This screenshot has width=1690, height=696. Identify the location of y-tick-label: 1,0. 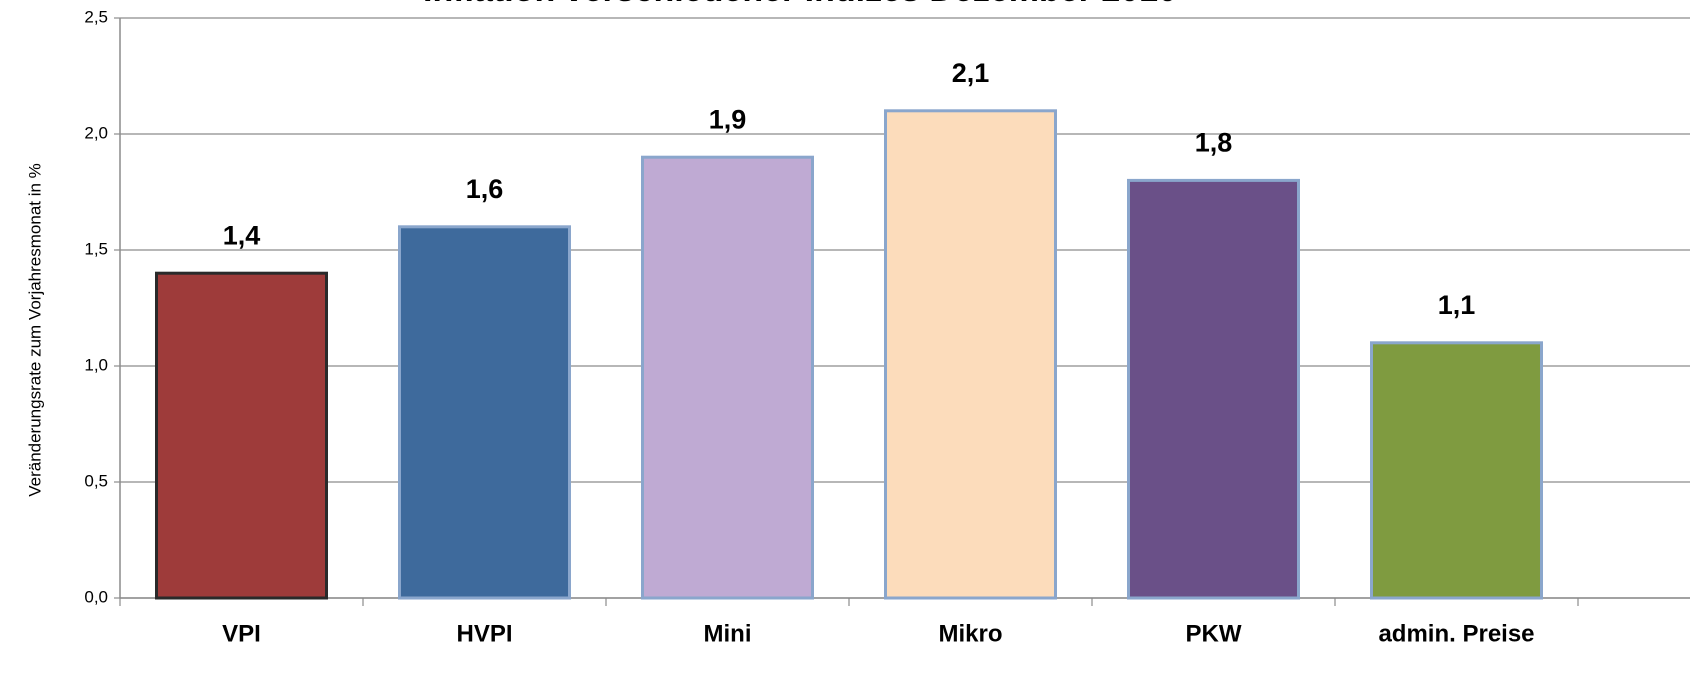
(96, 364).